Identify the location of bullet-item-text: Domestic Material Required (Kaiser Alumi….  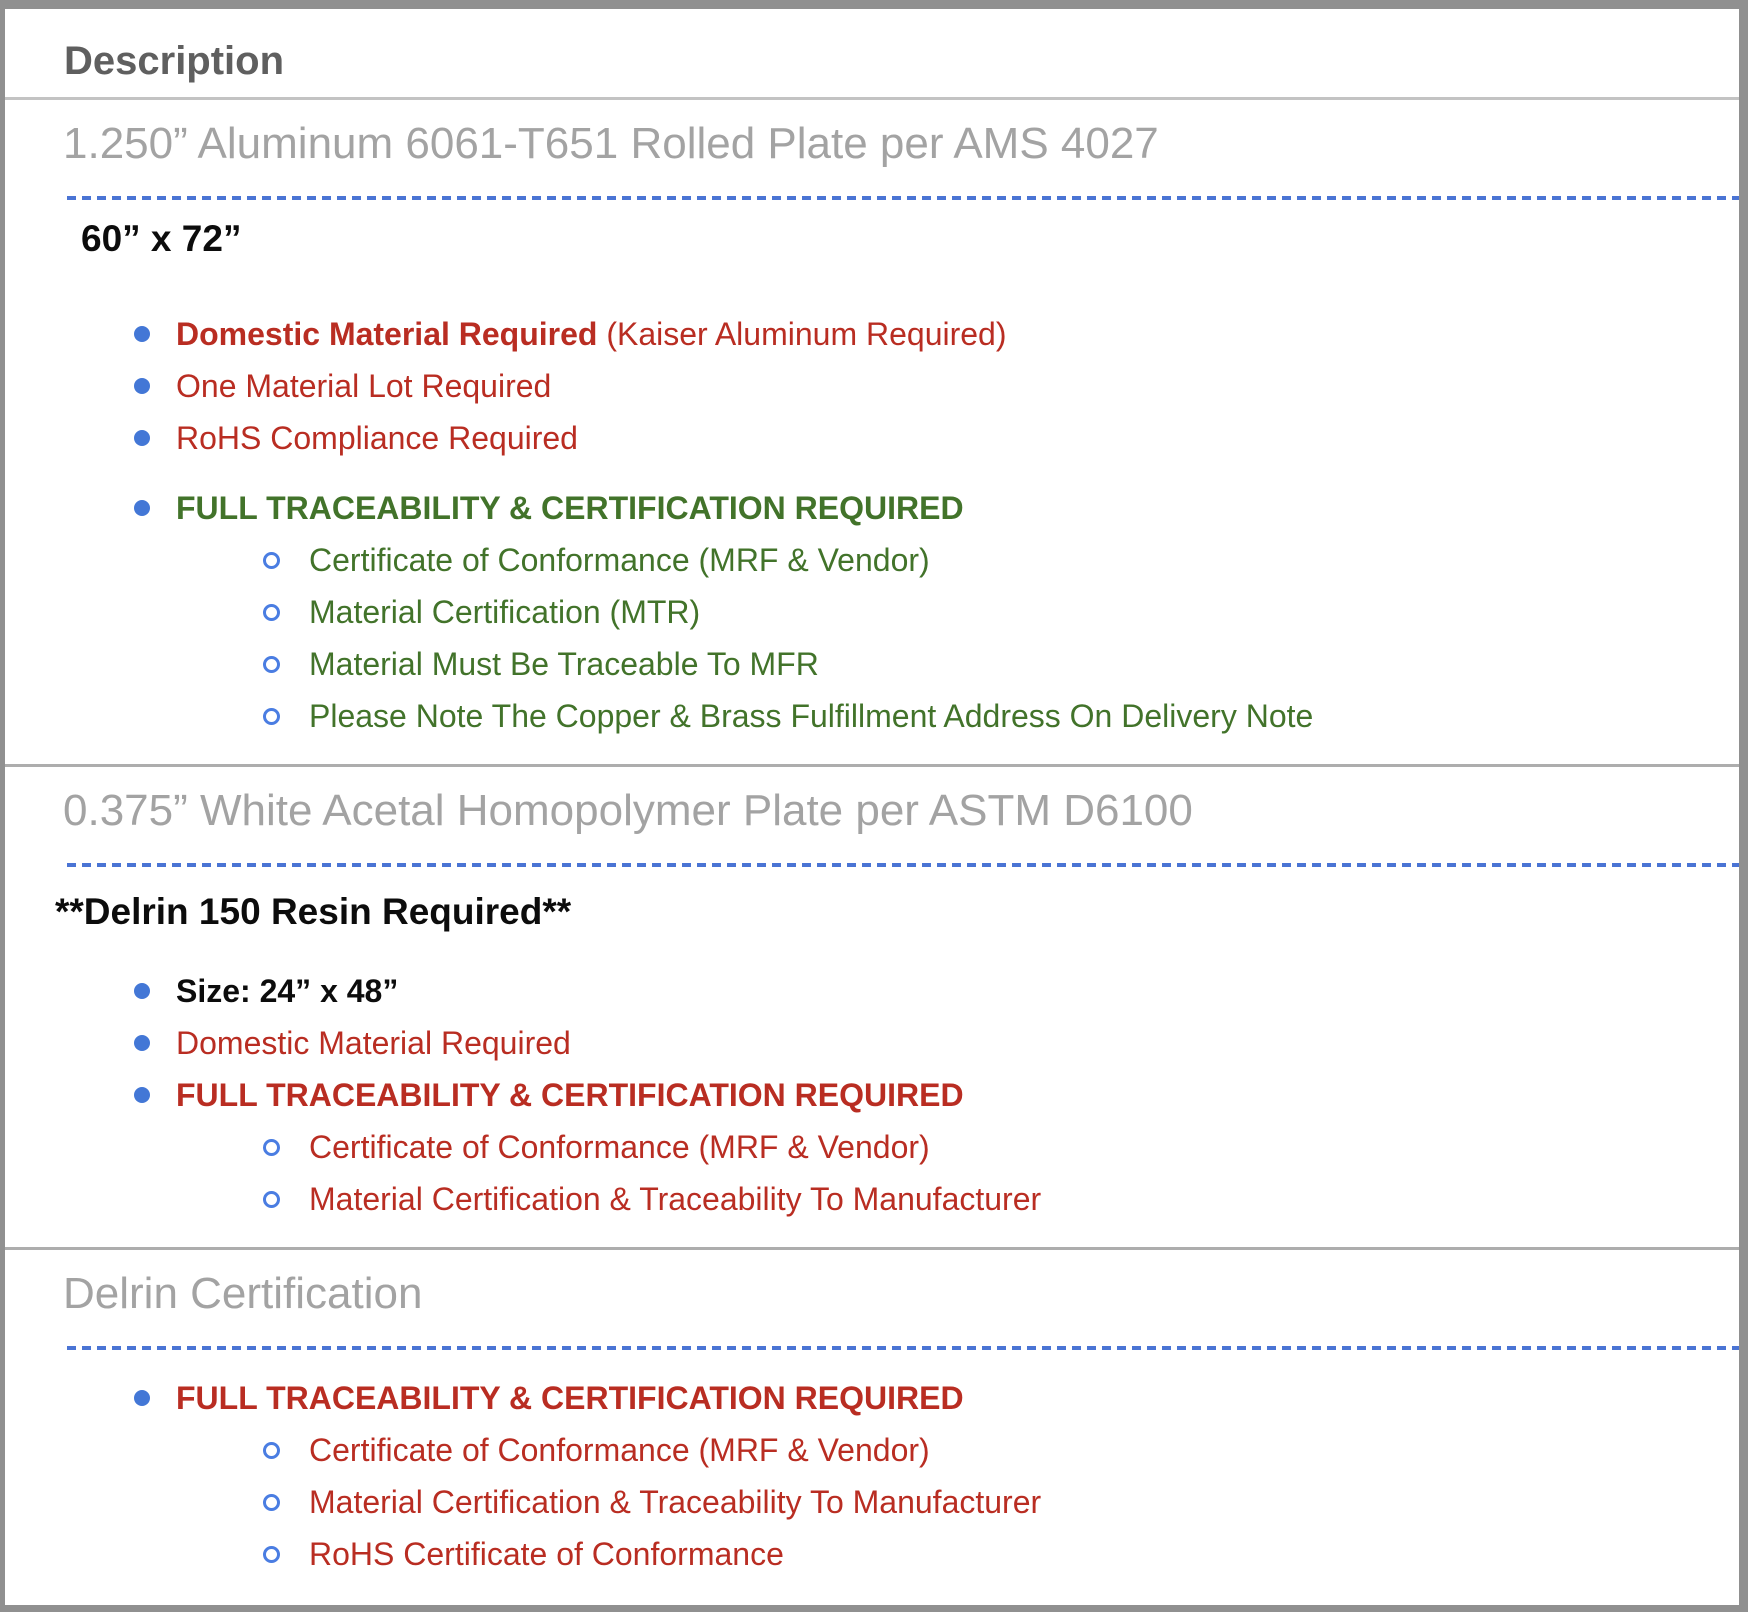
(591, 334).